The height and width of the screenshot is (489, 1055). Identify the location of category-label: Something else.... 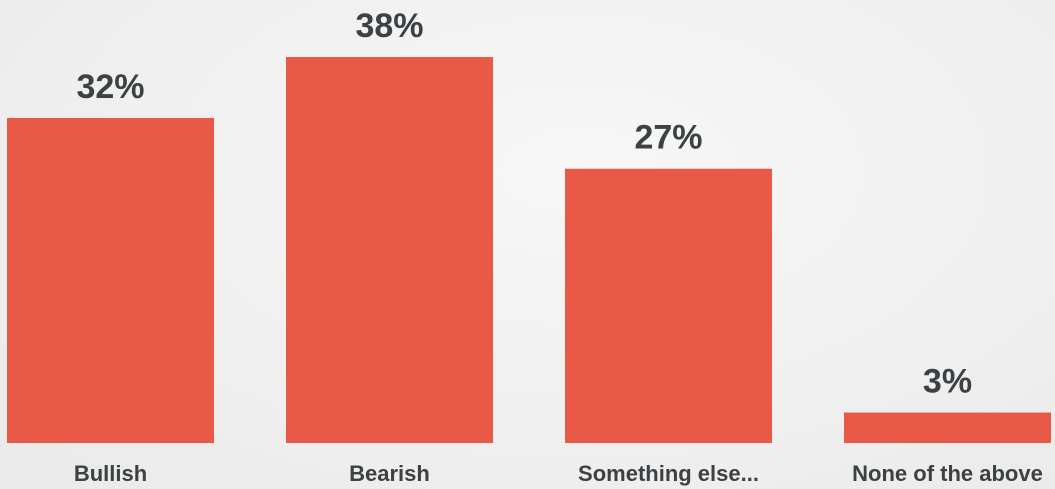
(668, 473).